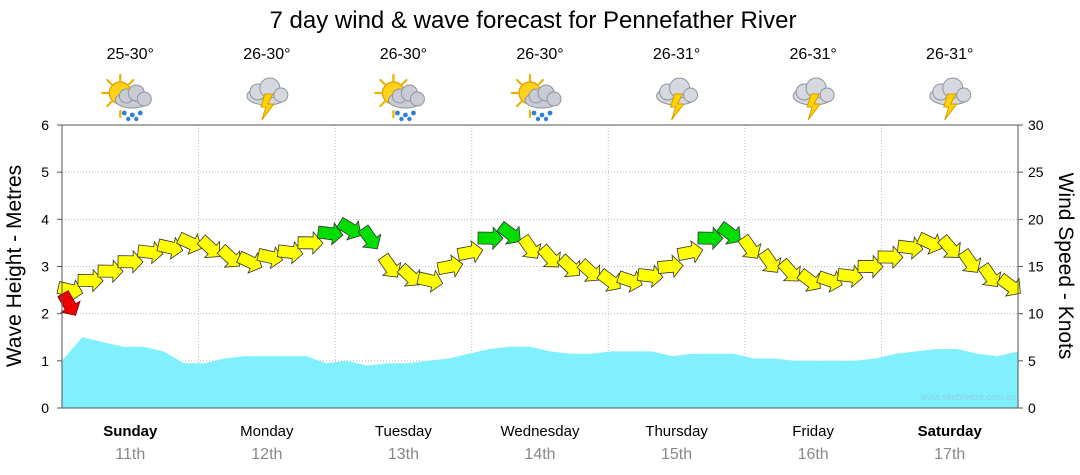 This screenshot has width=1080, height=475. Describe the element at coordinates (1032, 408) in the screenshot. I see `right-tick-label: 0` at that location.